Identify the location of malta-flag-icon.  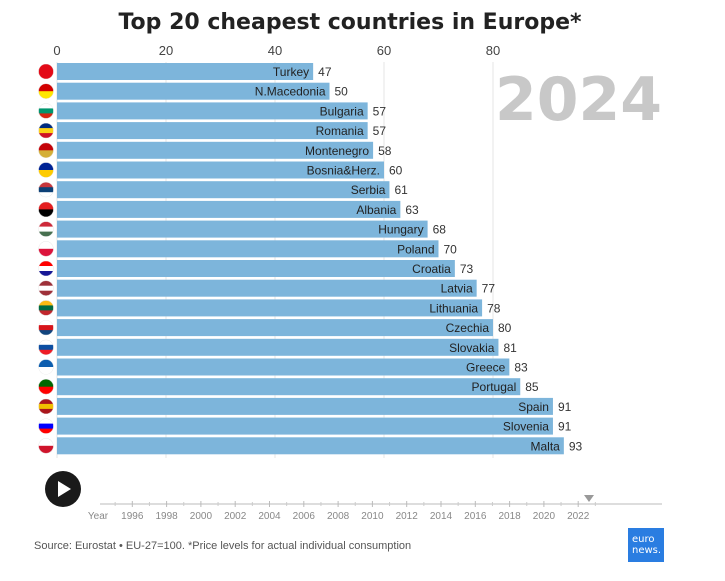
(46, 446).